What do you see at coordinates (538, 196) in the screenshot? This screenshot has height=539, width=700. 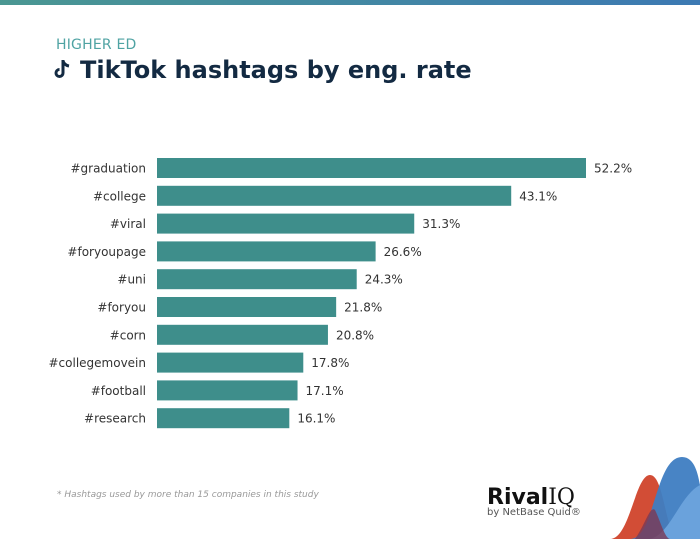 I see `data-label: 43.1%` at bounding box center [538, 196].